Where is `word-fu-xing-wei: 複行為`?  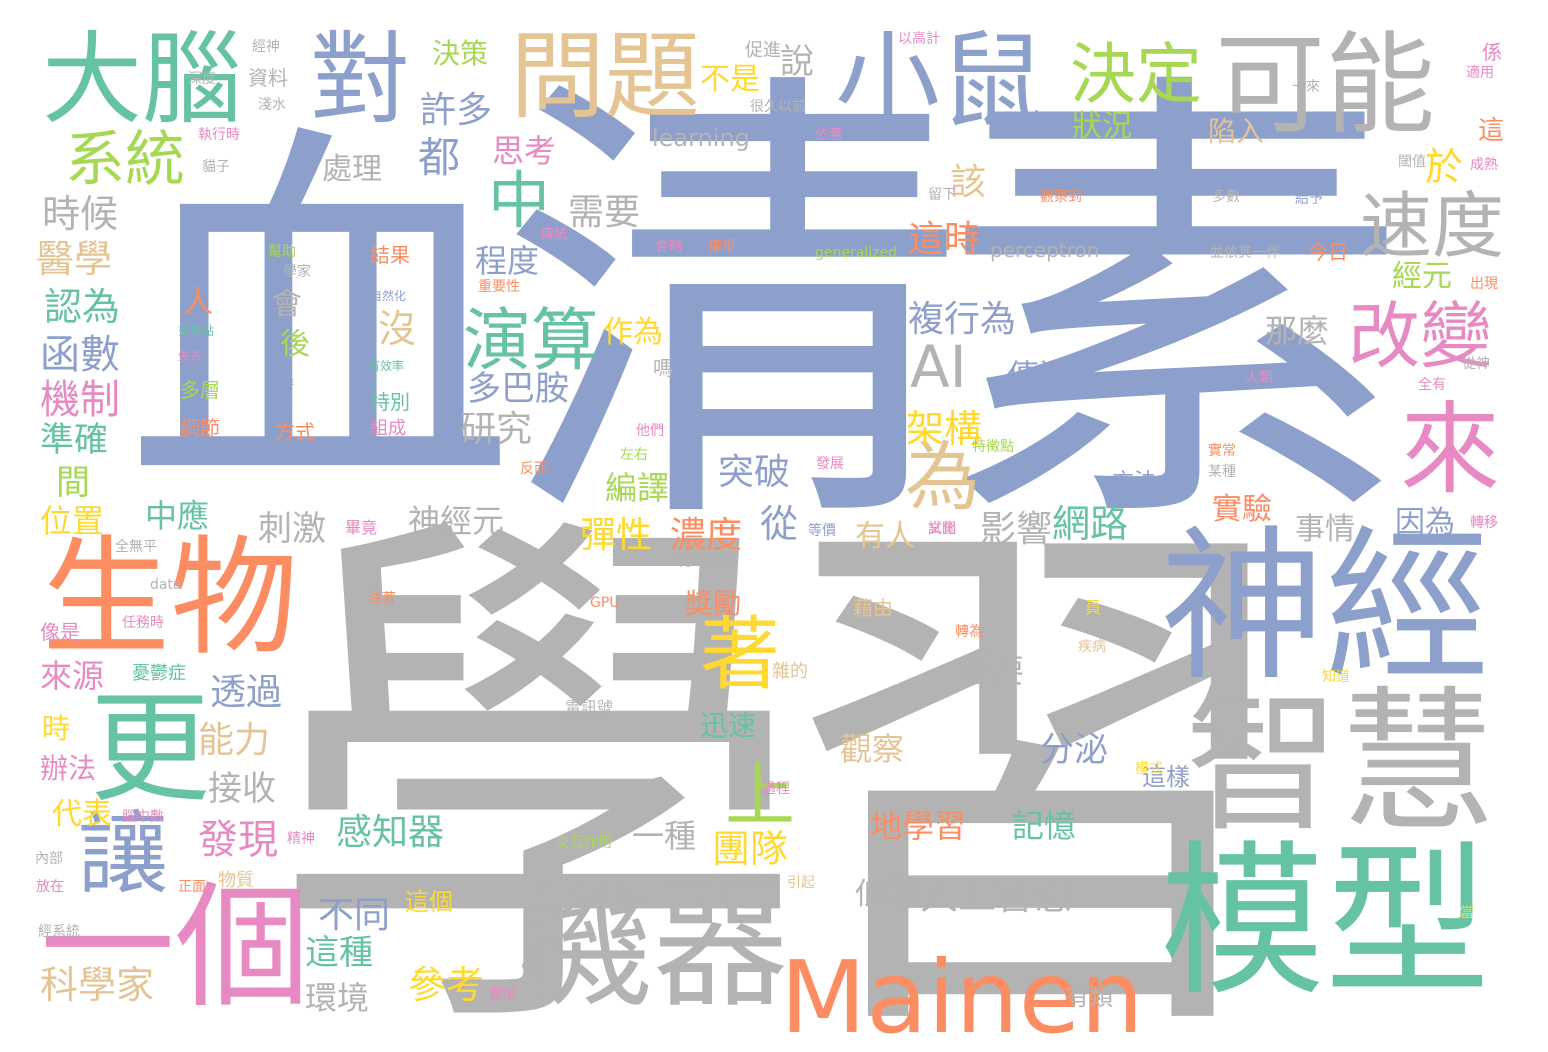
word-fu-xing-wei: 複行為 is located at coordinates (962, 319).